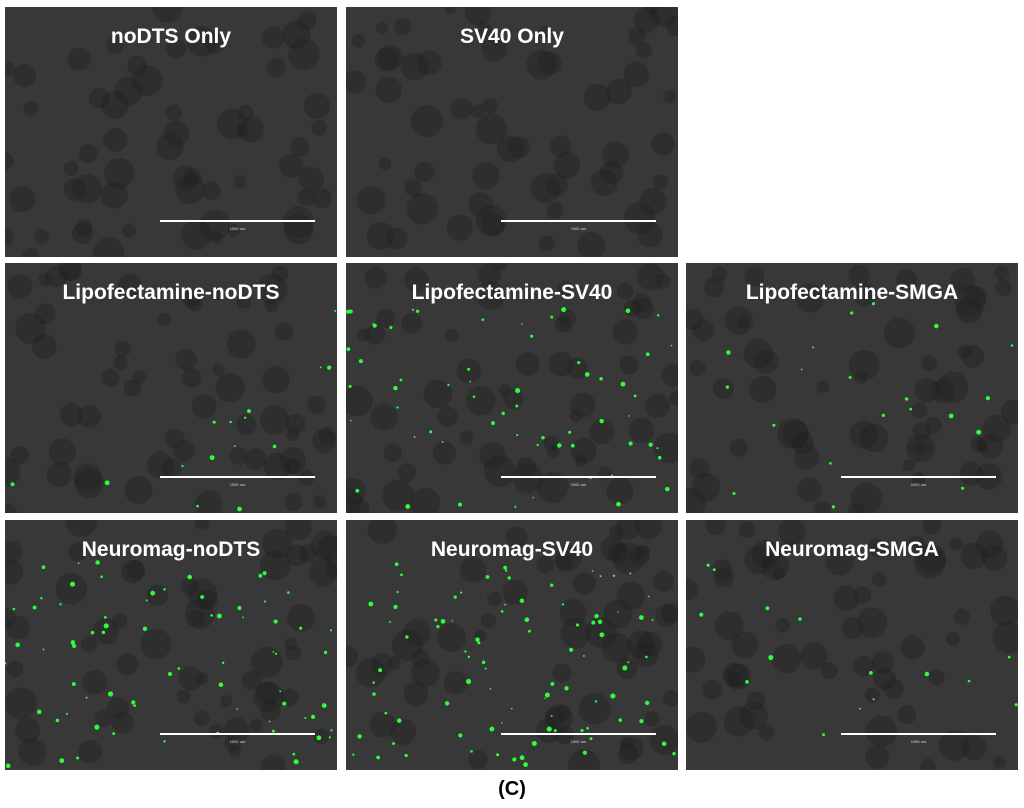 This screenshot has height=808, width=1024. What do you see at coordinates (578, 741) in the screenshot?
I see `scale-label: 1000 um` at bounding box center [578, 741].